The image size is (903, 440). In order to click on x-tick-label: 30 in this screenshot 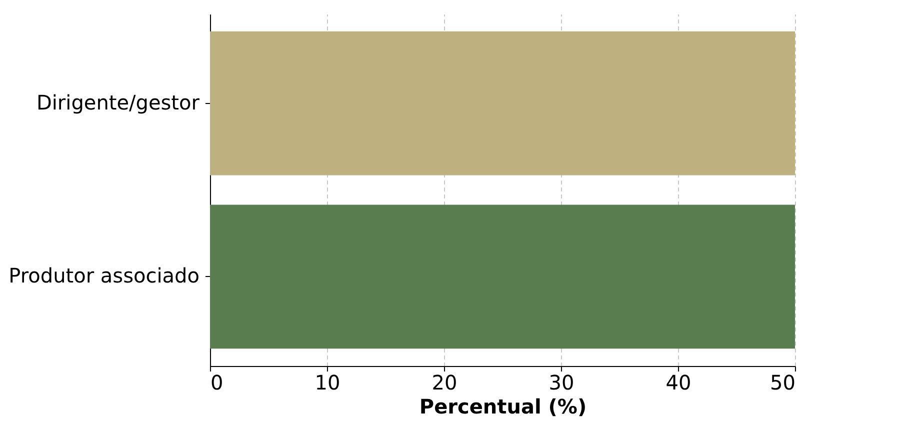, I will do `click(561, 382)`.